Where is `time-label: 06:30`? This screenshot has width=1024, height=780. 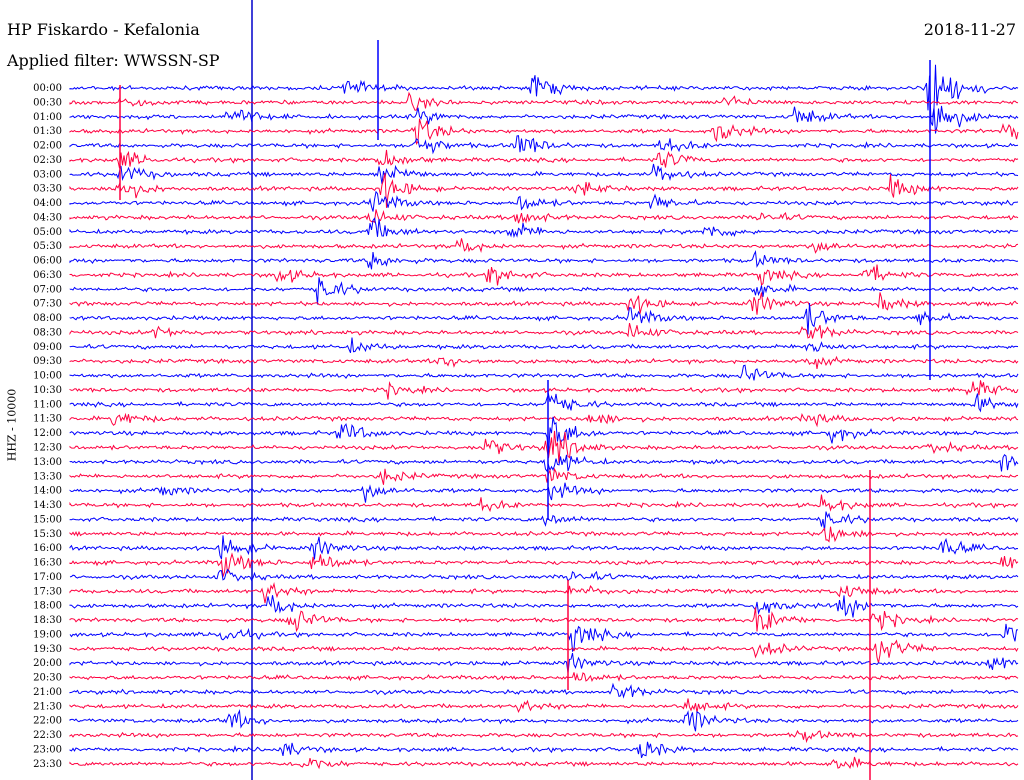
time-label: 06:30 is located at coordinates (47, 275).